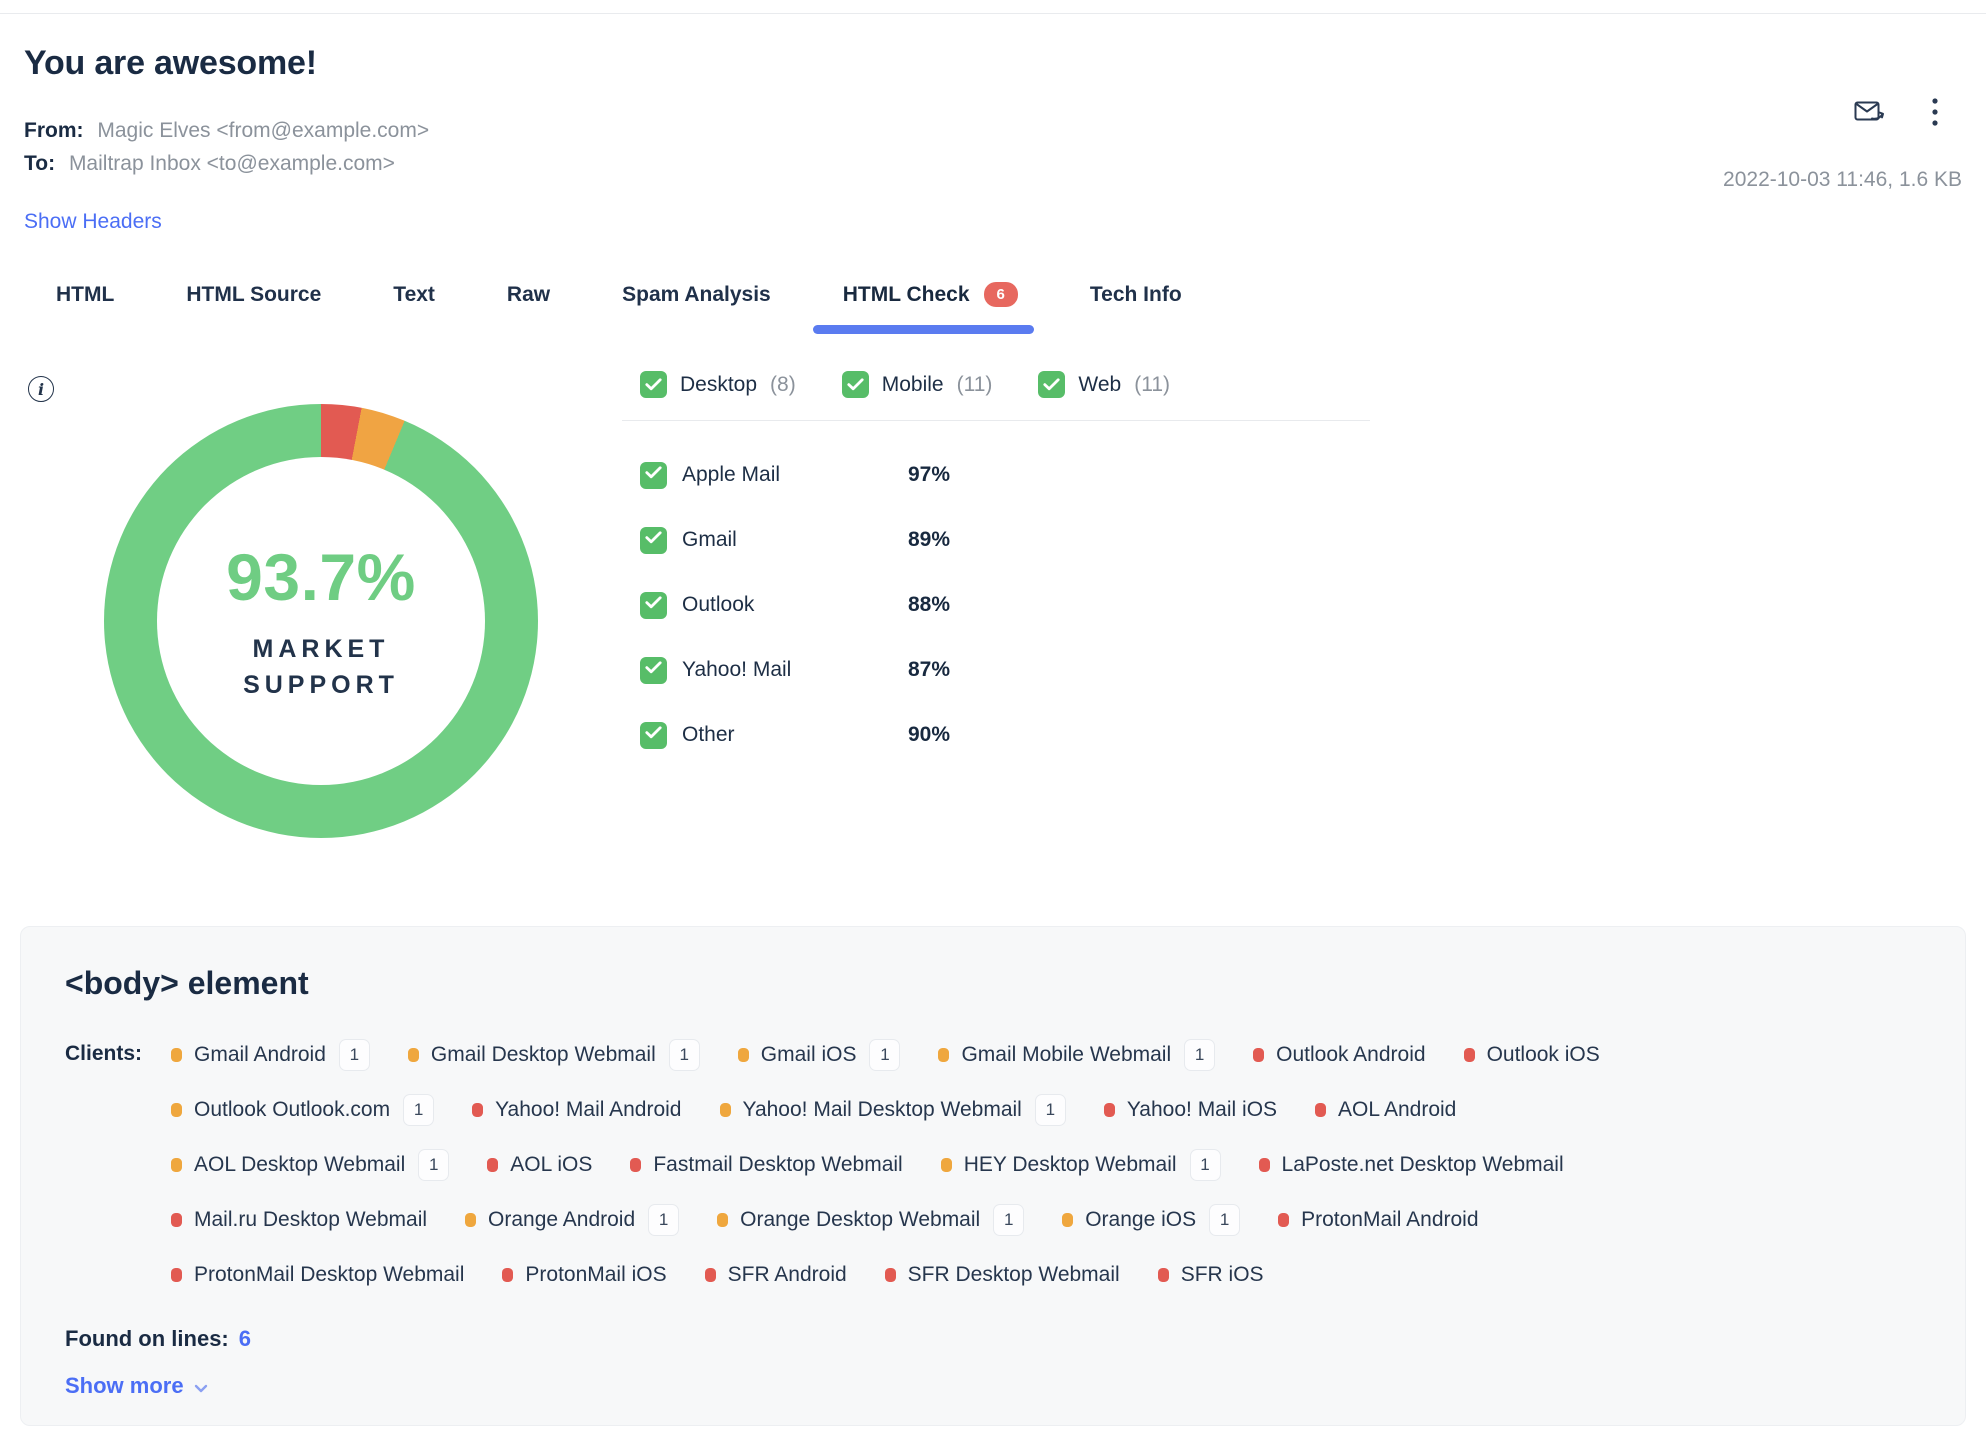 The image size is (1986, 1446). What do you see at coordinates (1397, 1109) in the screenshot?
I see `client-chip-name: AOL Android` at bounding box center [1397, 1109].